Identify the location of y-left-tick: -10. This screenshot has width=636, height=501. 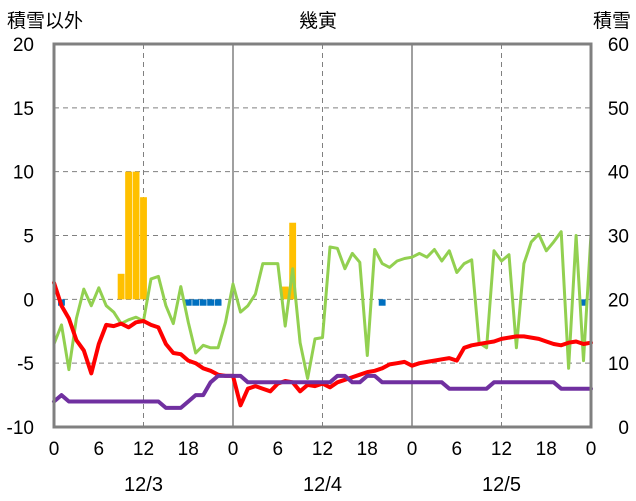
(20, 428).